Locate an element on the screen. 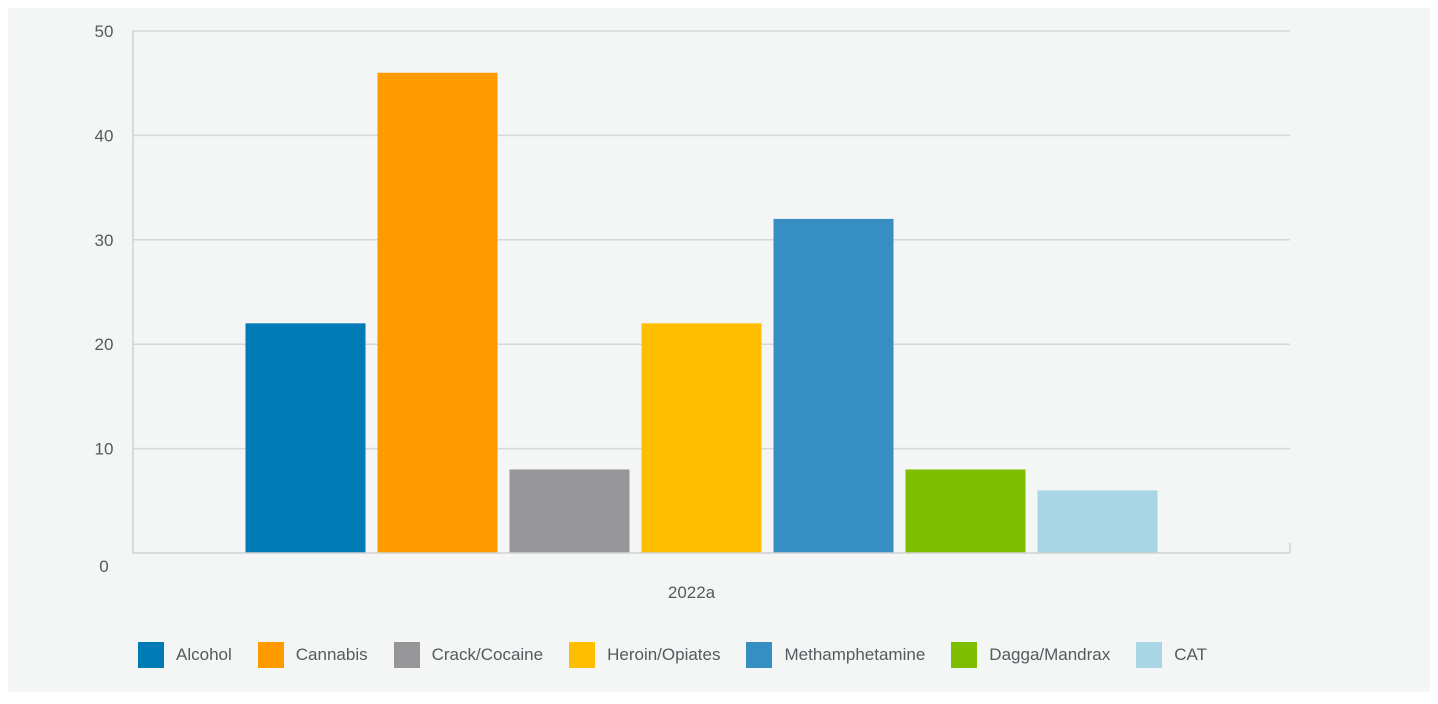 This screenshot has height=704, width=1438. y-tick-label: 20 is located at coordinates (104, 344).